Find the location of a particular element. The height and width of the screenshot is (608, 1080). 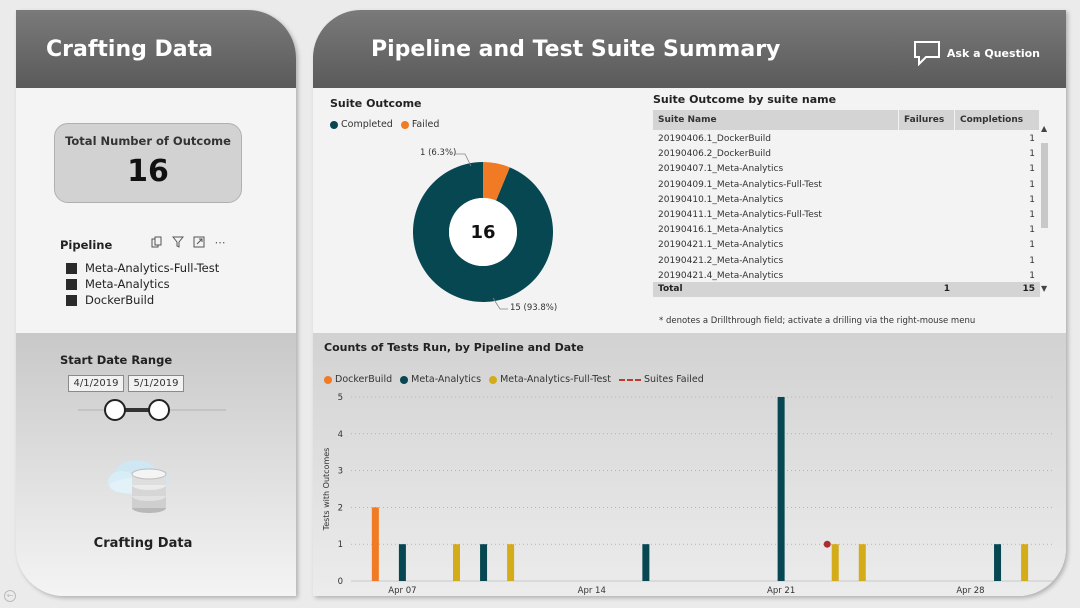

more-options-icon: ⋯ is located at coordinates (220, 242).